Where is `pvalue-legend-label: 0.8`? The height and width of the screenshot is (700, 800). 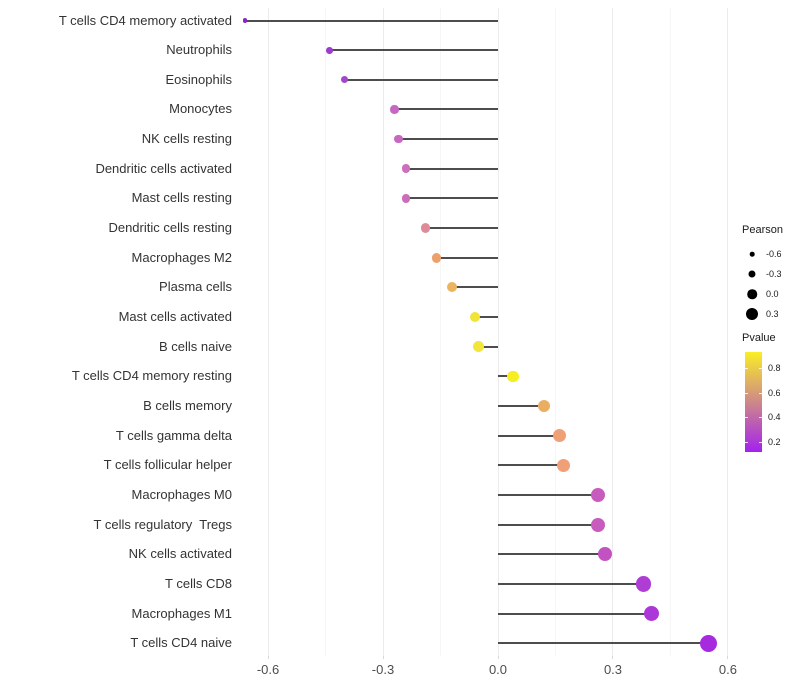
pvalue-legend-label: 0.8 is located at coordinates (774, 368).